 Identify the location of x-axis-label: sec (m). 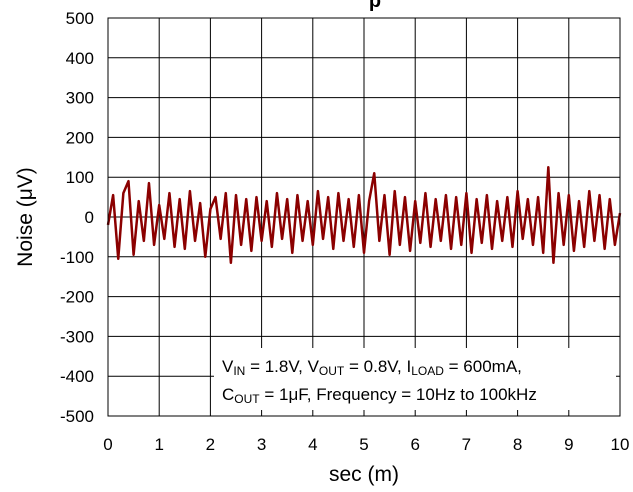
(364, 474).